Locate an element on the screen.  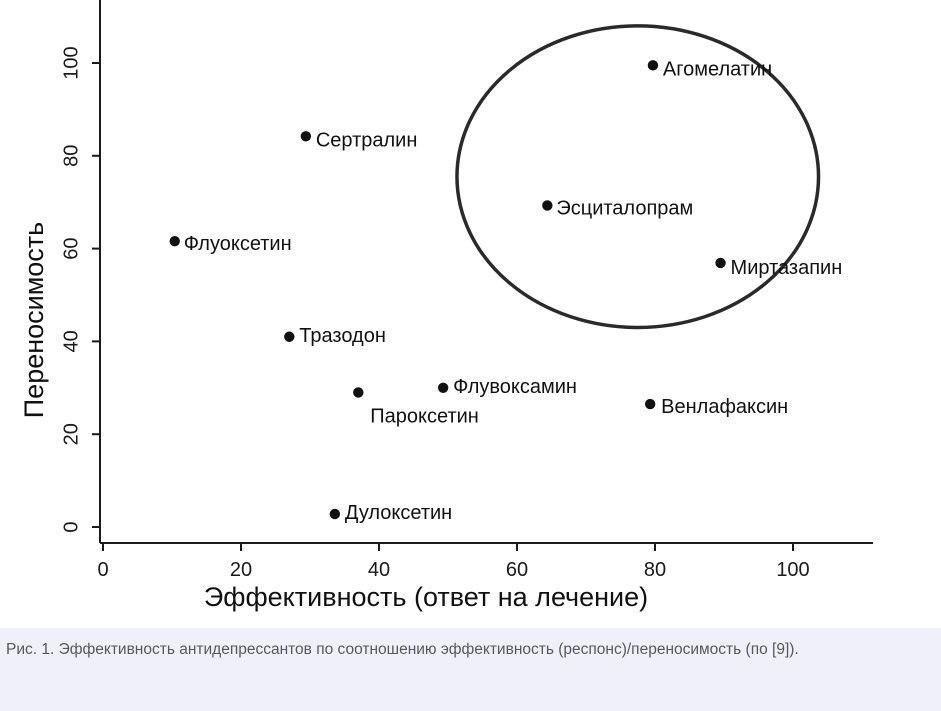
y-axis-title: Переносимость is located at coordinates (34, 320).